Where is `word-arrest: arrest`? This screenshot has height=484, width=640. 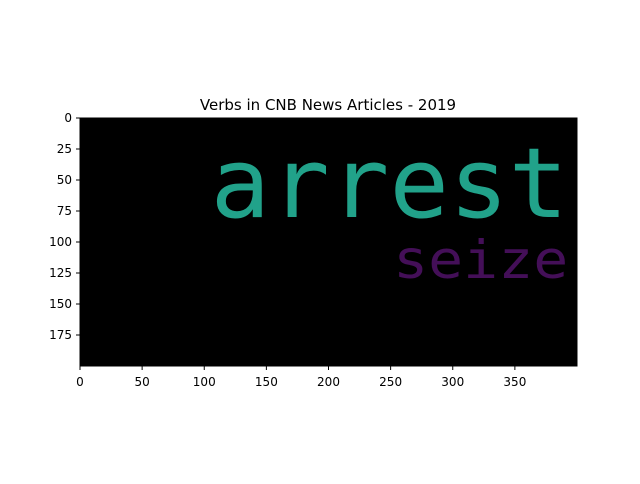 word-arrest: arrest is located at coordinates (389, 183).